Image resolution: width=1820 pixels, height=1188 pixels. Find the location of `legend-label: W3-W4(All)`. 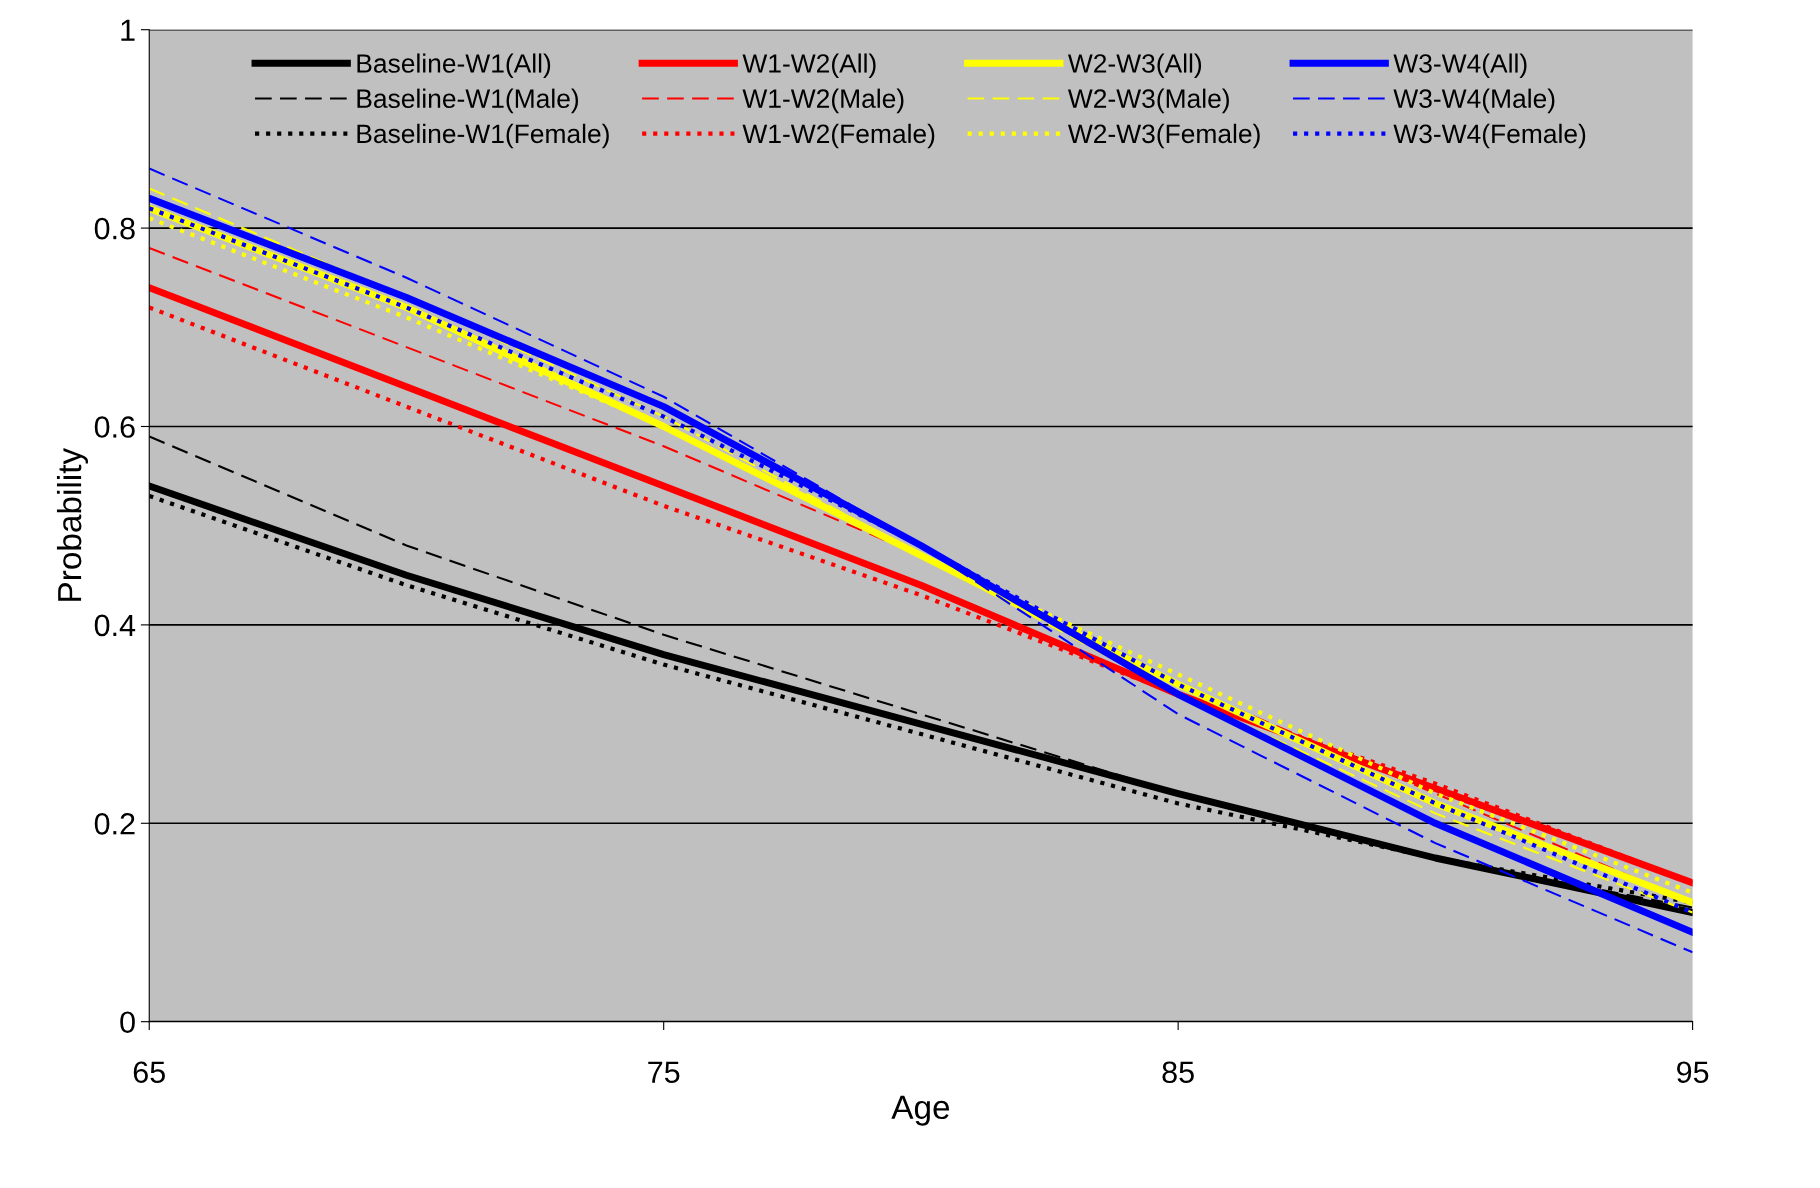

legend-label: W3-W4(All) is located at coordinates (1460, 66).